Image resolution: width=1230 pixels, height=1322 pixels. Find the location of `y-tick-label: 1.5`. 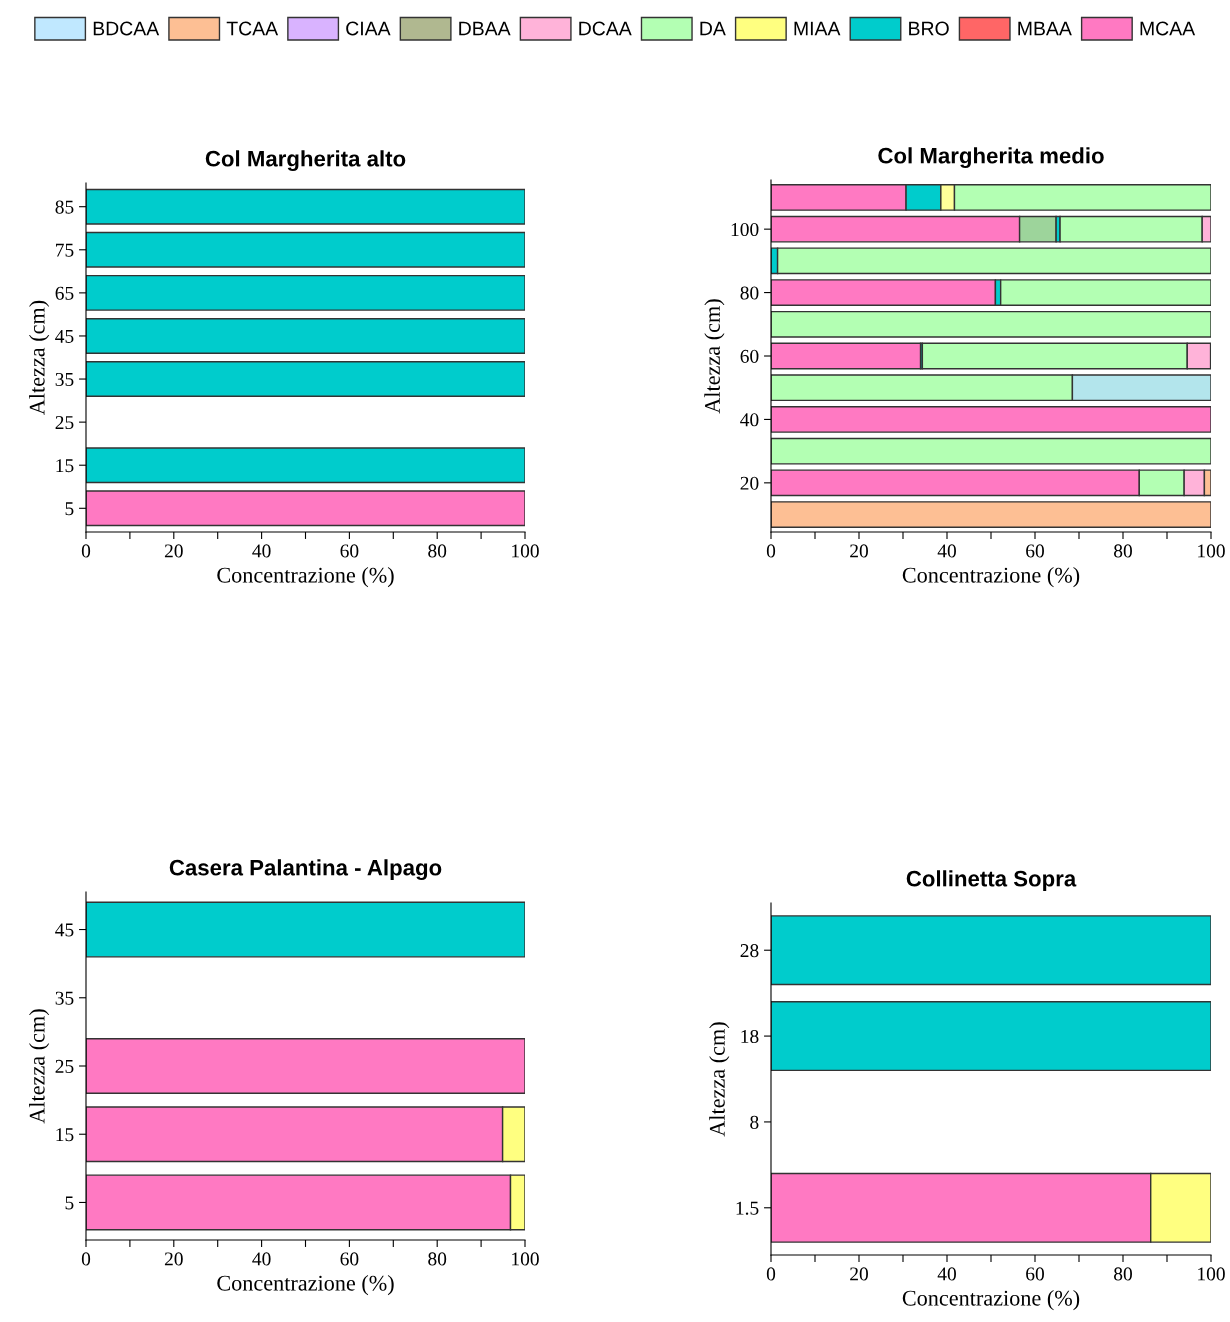

y-tick-label: 1.5 is located at coordinates (747, 1208).